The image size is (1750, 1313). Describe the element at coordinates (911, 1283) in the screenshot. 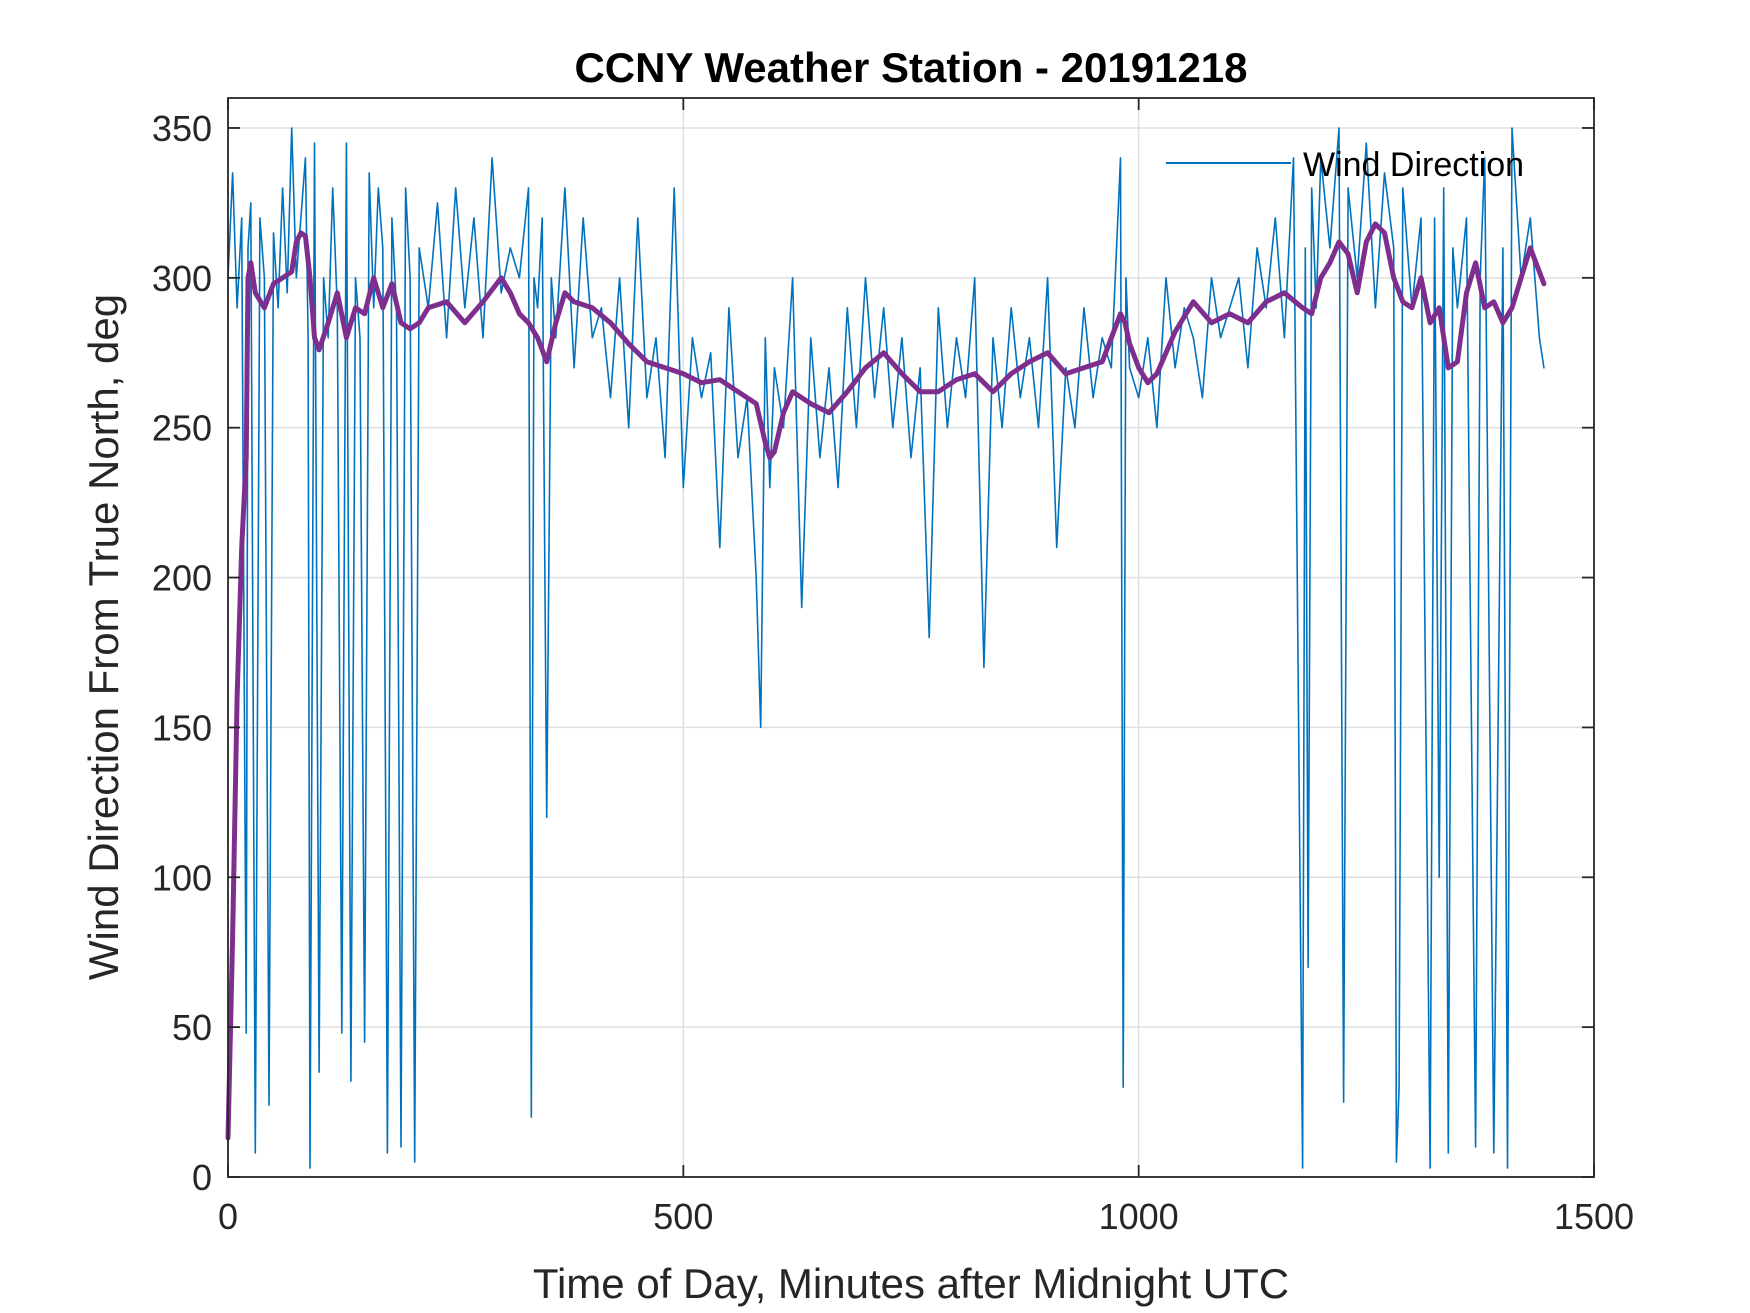

I see `x-axis-label: Time of Day, Minutes after Midnight UTC` at that location.